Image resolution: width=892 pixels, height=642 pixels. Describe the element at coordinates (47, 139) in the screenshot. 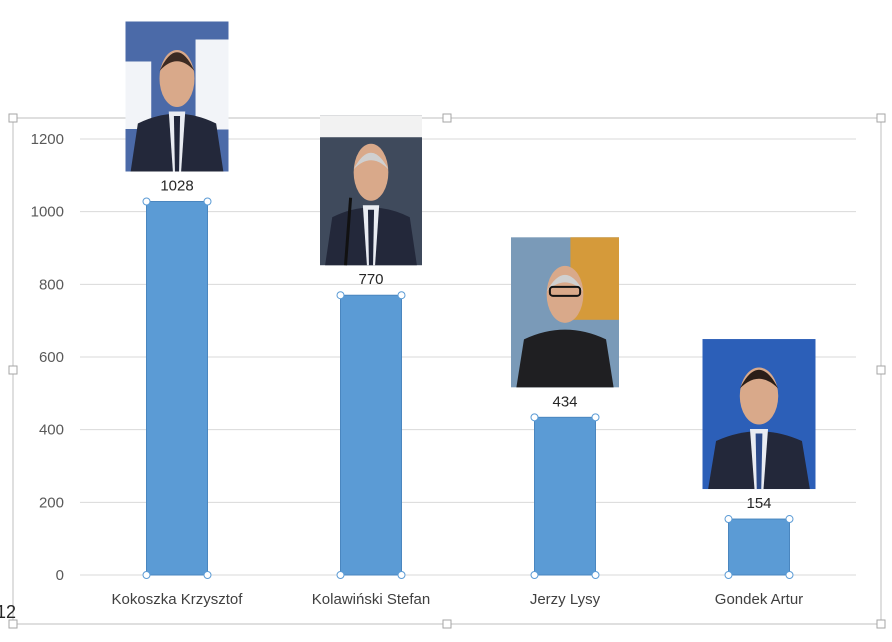

I see `y-tick-label: 1200` at that location.